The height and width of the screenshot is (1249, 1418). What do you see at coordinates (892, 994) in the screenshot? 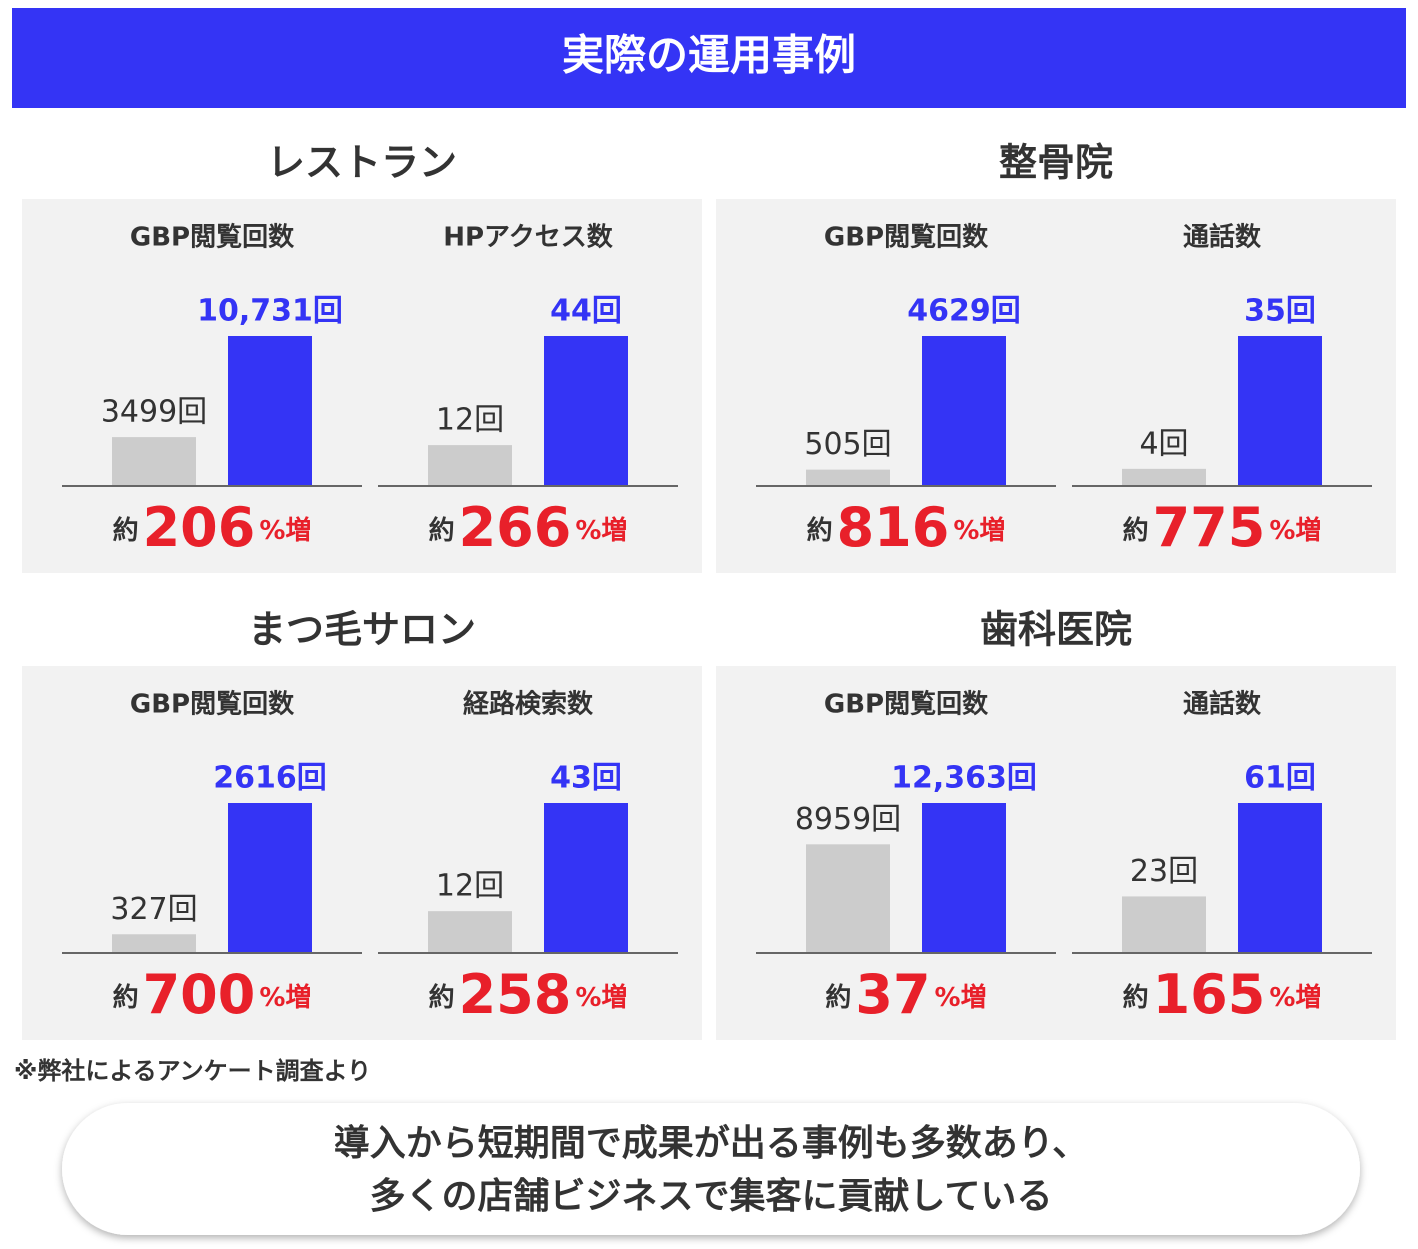
I see `change-value: 37` at bounding box center [892, 994].